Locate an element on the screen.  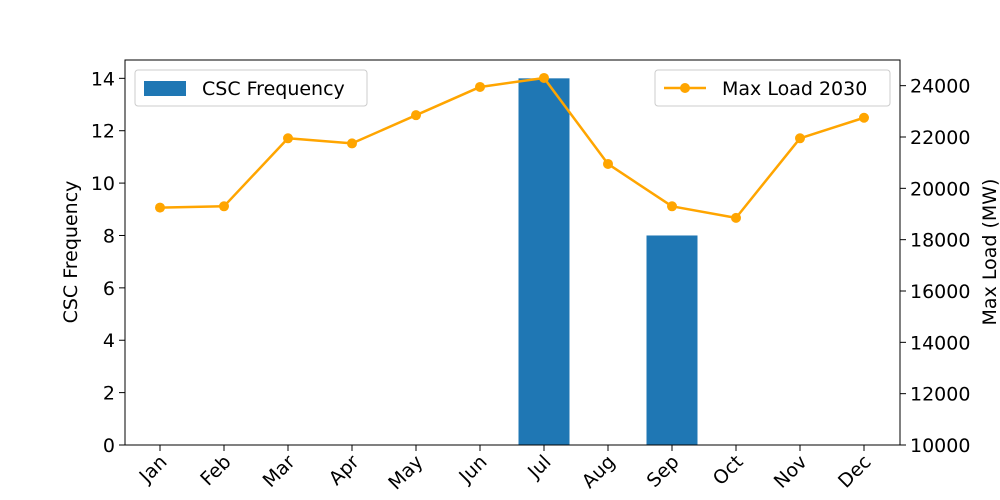
point-mar is located at coordinates (288, 138).